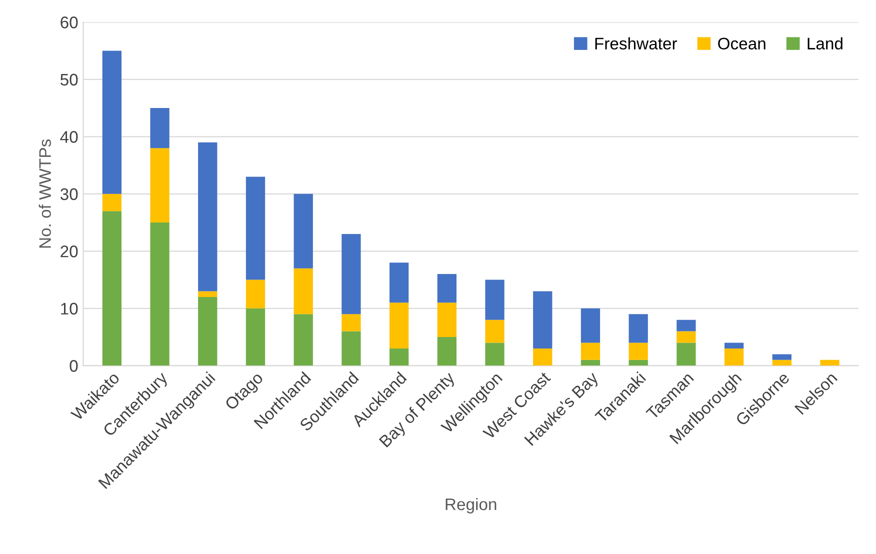 Image resolution: width=876 pixels, height=554 pixels. What do you see at coordinates (69, 137) in the screenshot?
I see `y-tick-label: 40` at bounding box center [69, 137].